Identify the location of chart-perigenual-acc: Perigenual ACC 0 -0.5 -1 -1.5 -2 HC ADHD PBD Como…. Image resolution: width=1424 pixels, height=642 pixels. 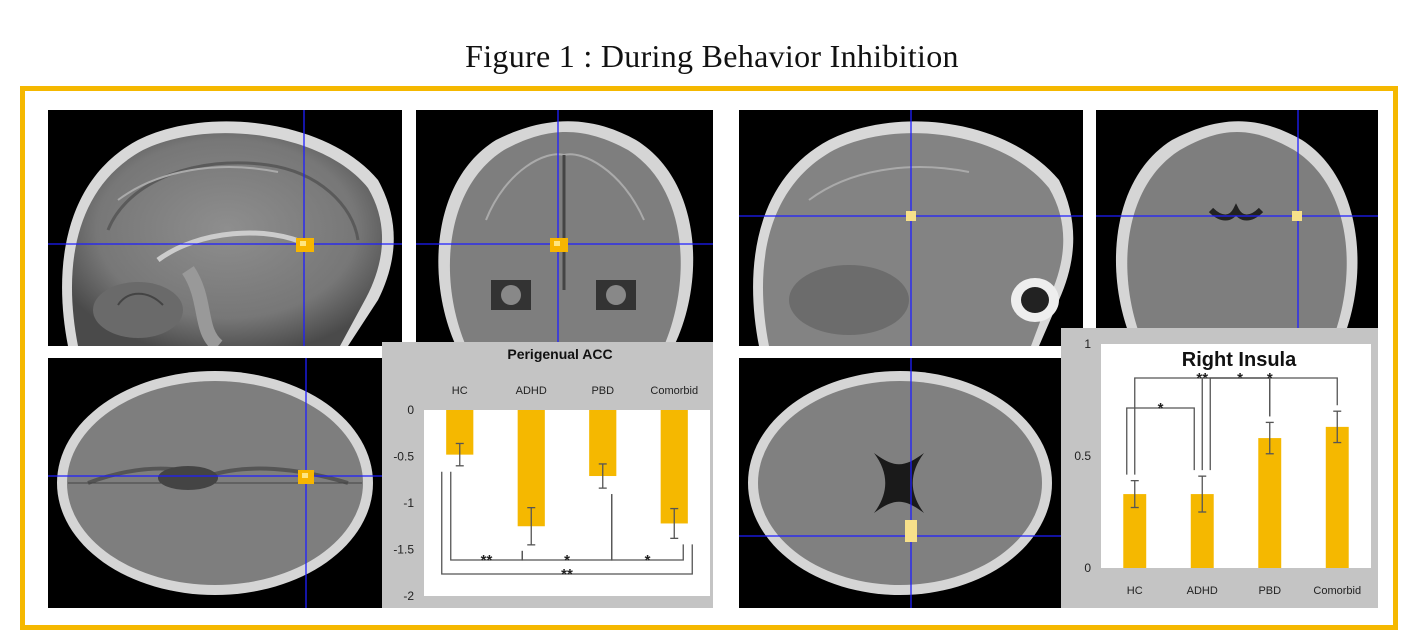
(547, 475).